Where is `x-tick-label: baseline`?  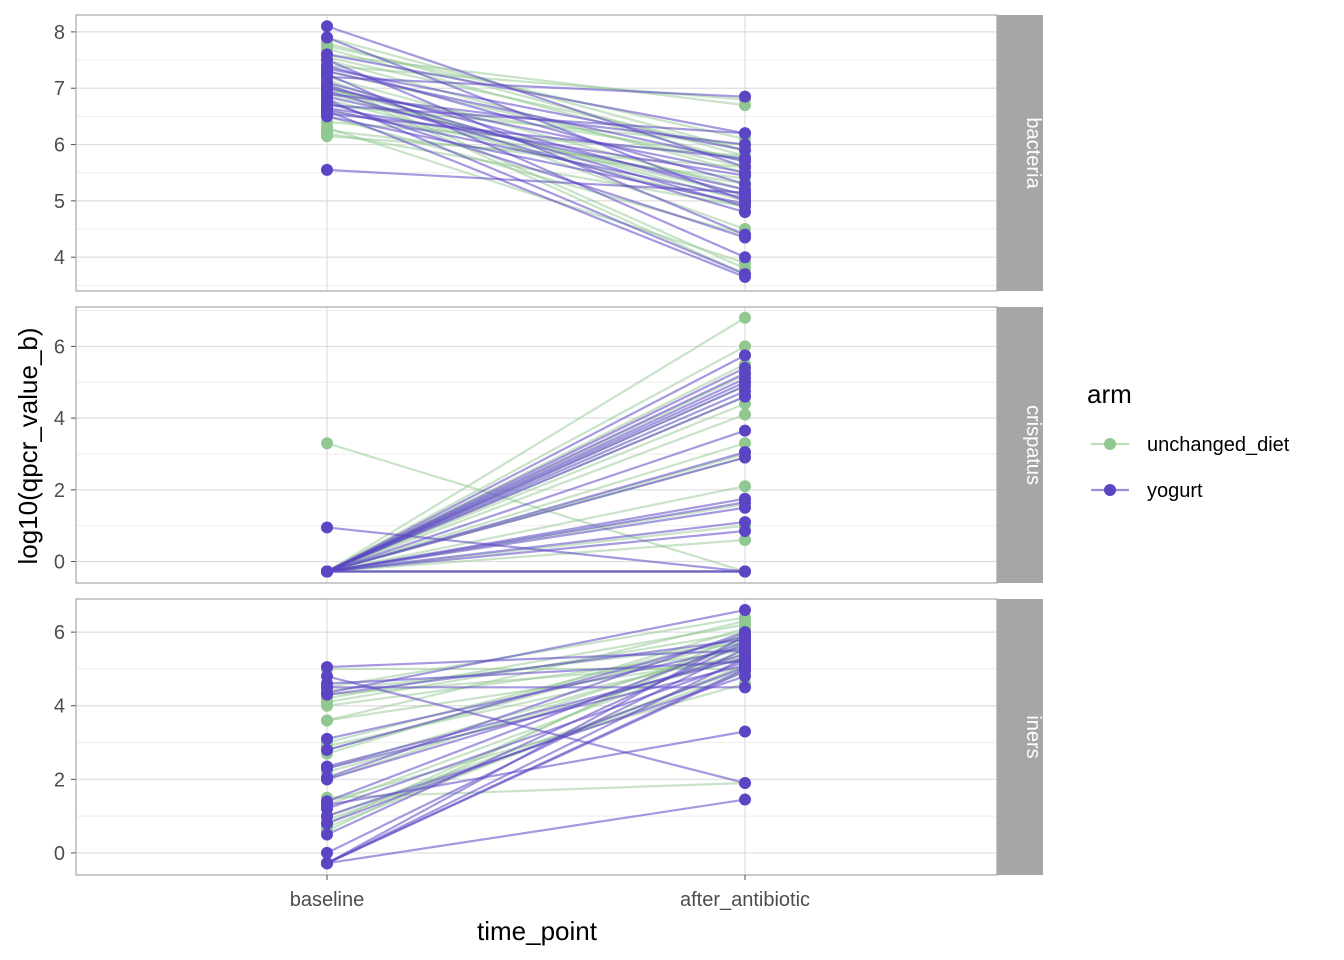 x-tick-label: baseline is located at coordinates (327, 900).